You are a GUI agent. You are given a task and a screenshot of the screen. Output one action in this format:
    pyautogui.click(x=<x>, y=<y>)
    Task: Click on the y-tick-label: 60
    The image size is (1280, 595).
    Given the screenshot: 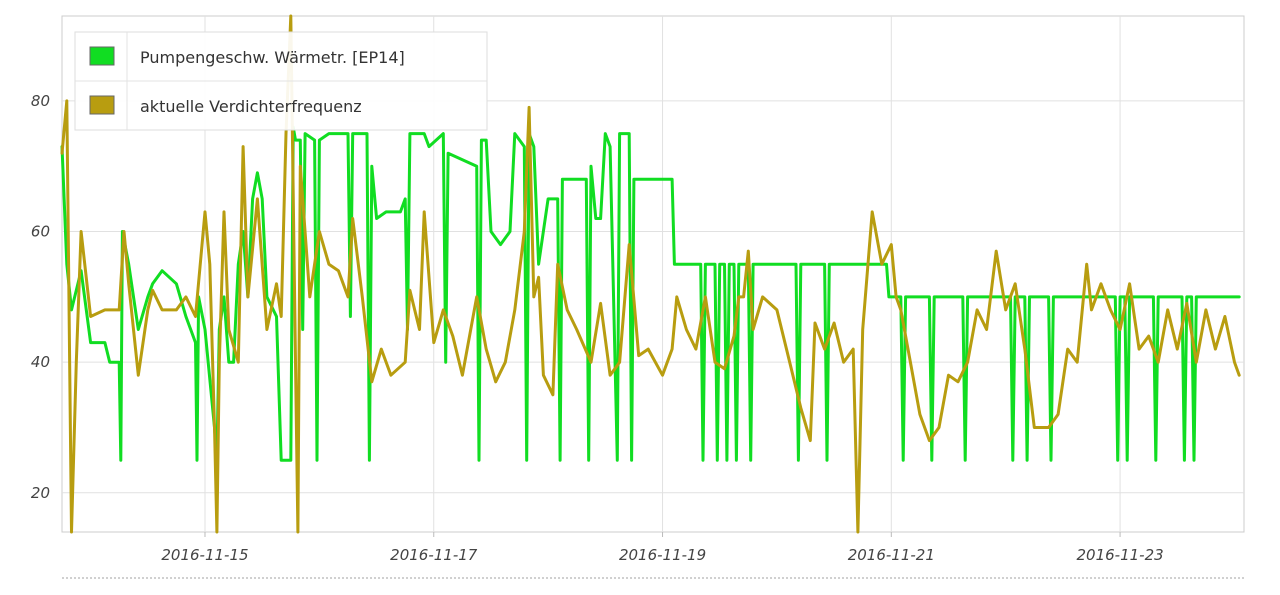 What is the action you would take?
    pyautogui.click(x=40, y=232)
    